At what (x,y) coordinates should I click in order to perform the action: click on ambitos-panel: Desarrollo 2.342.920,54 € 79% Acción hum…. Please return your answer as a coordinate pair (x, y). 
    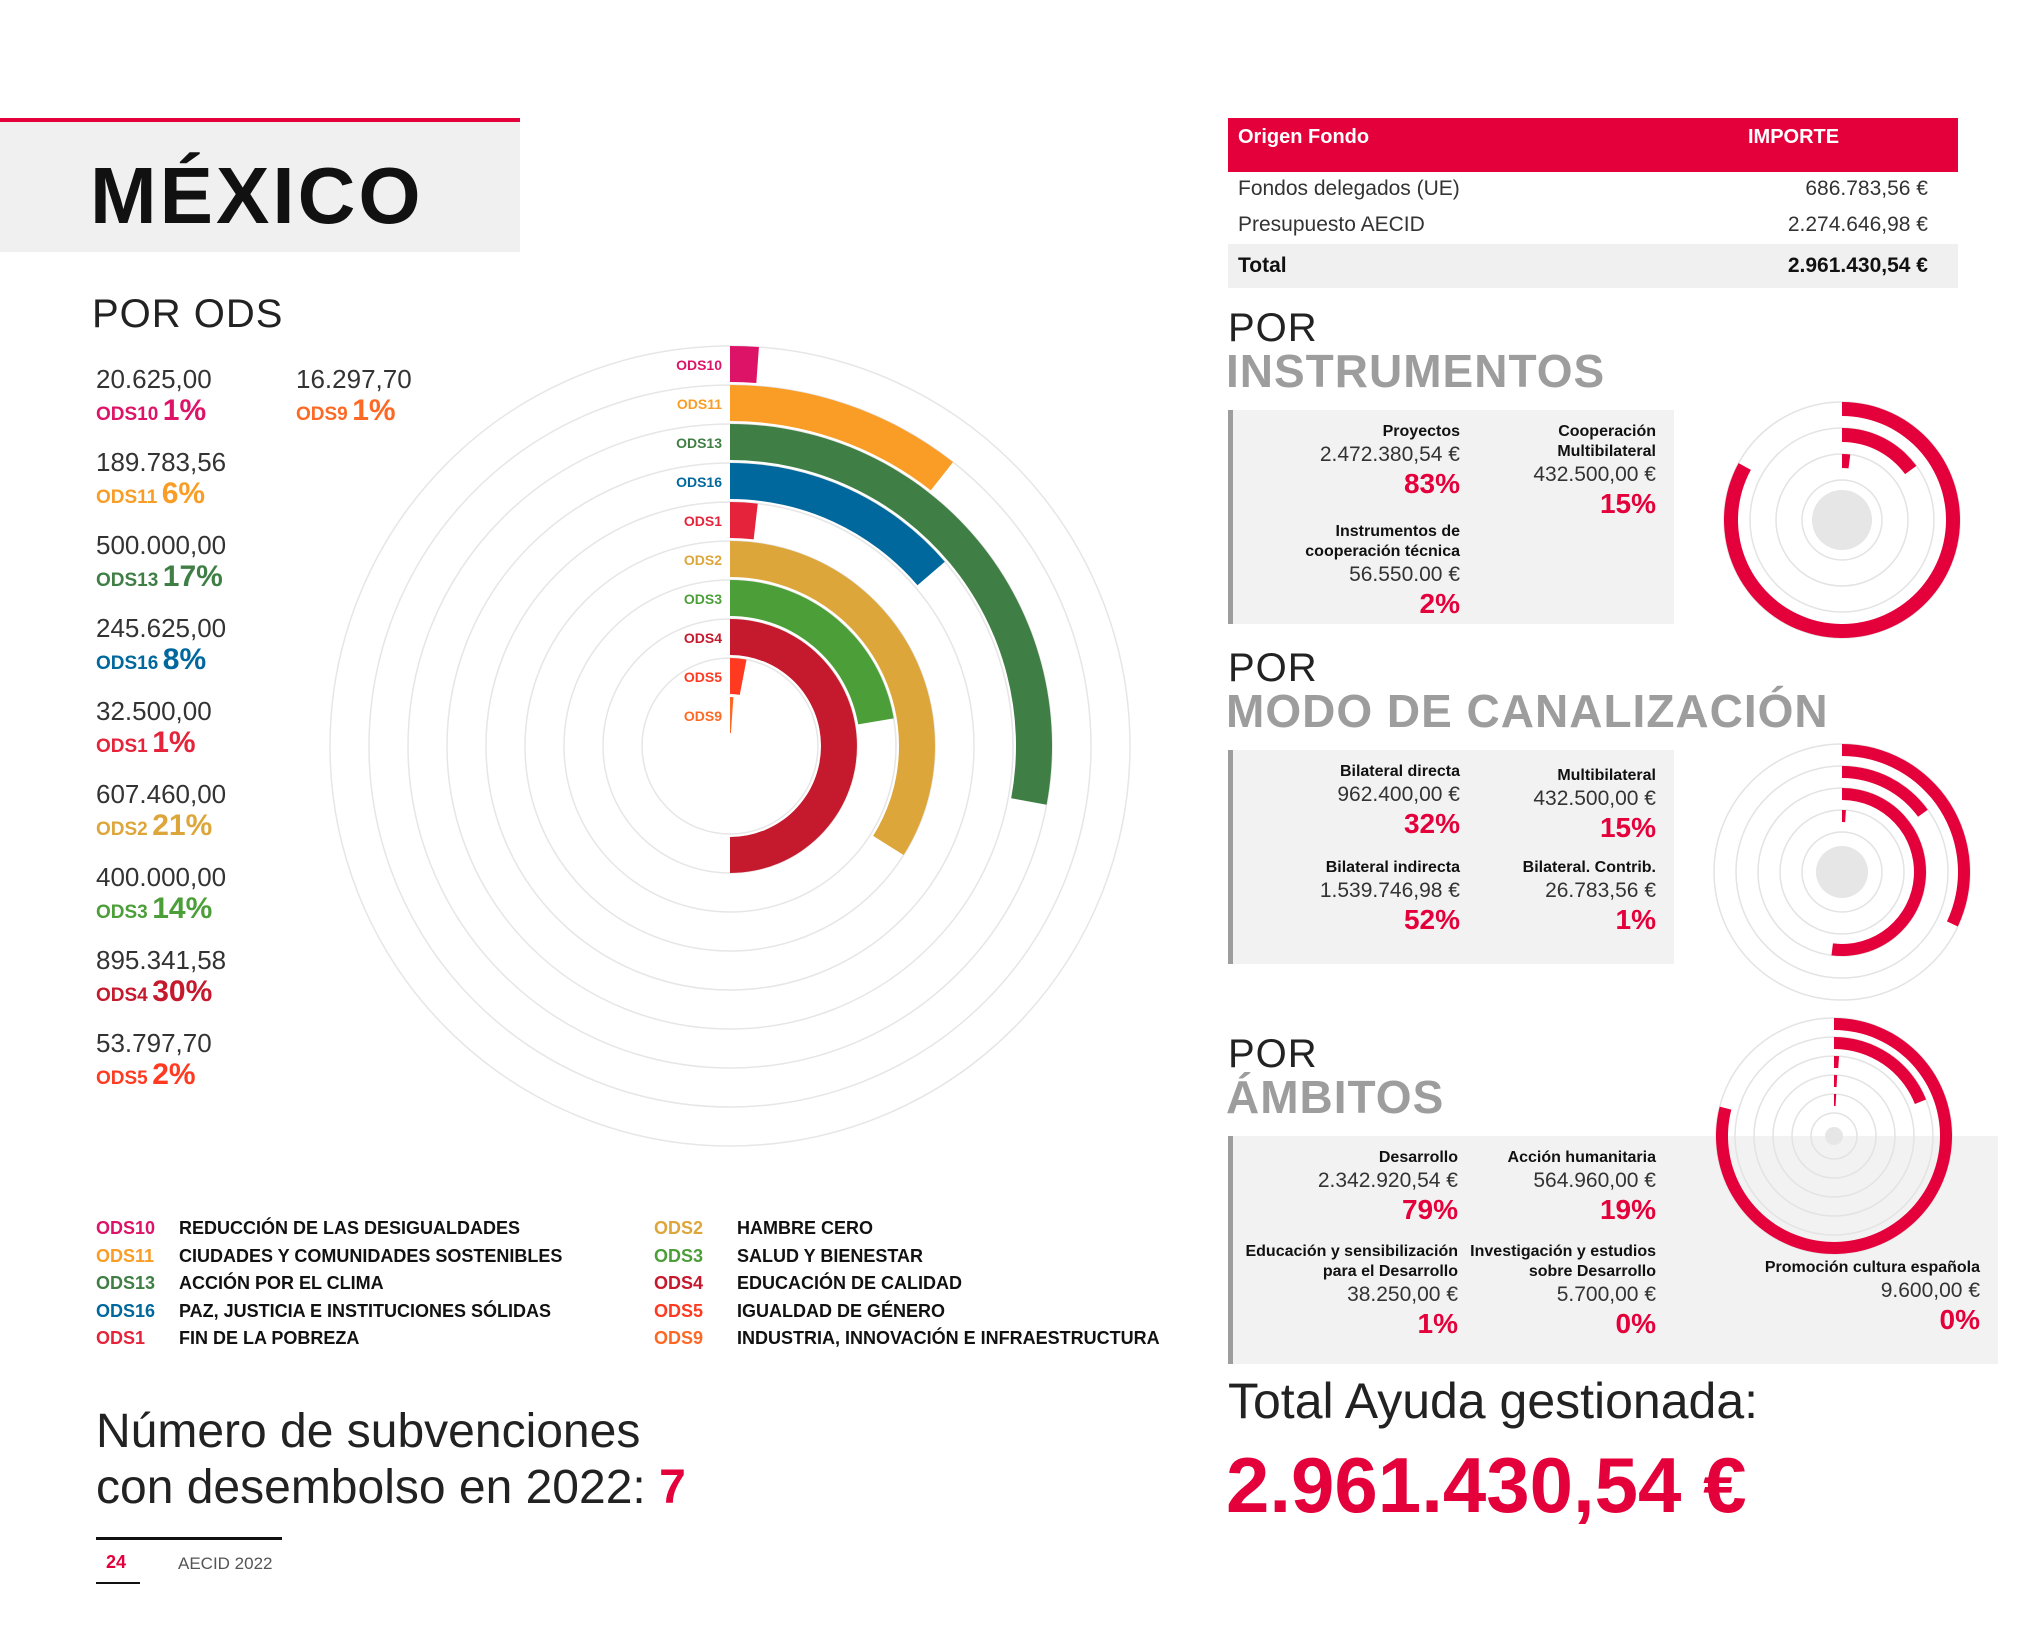
    Looking at the image, I should click on (1613, 1250).